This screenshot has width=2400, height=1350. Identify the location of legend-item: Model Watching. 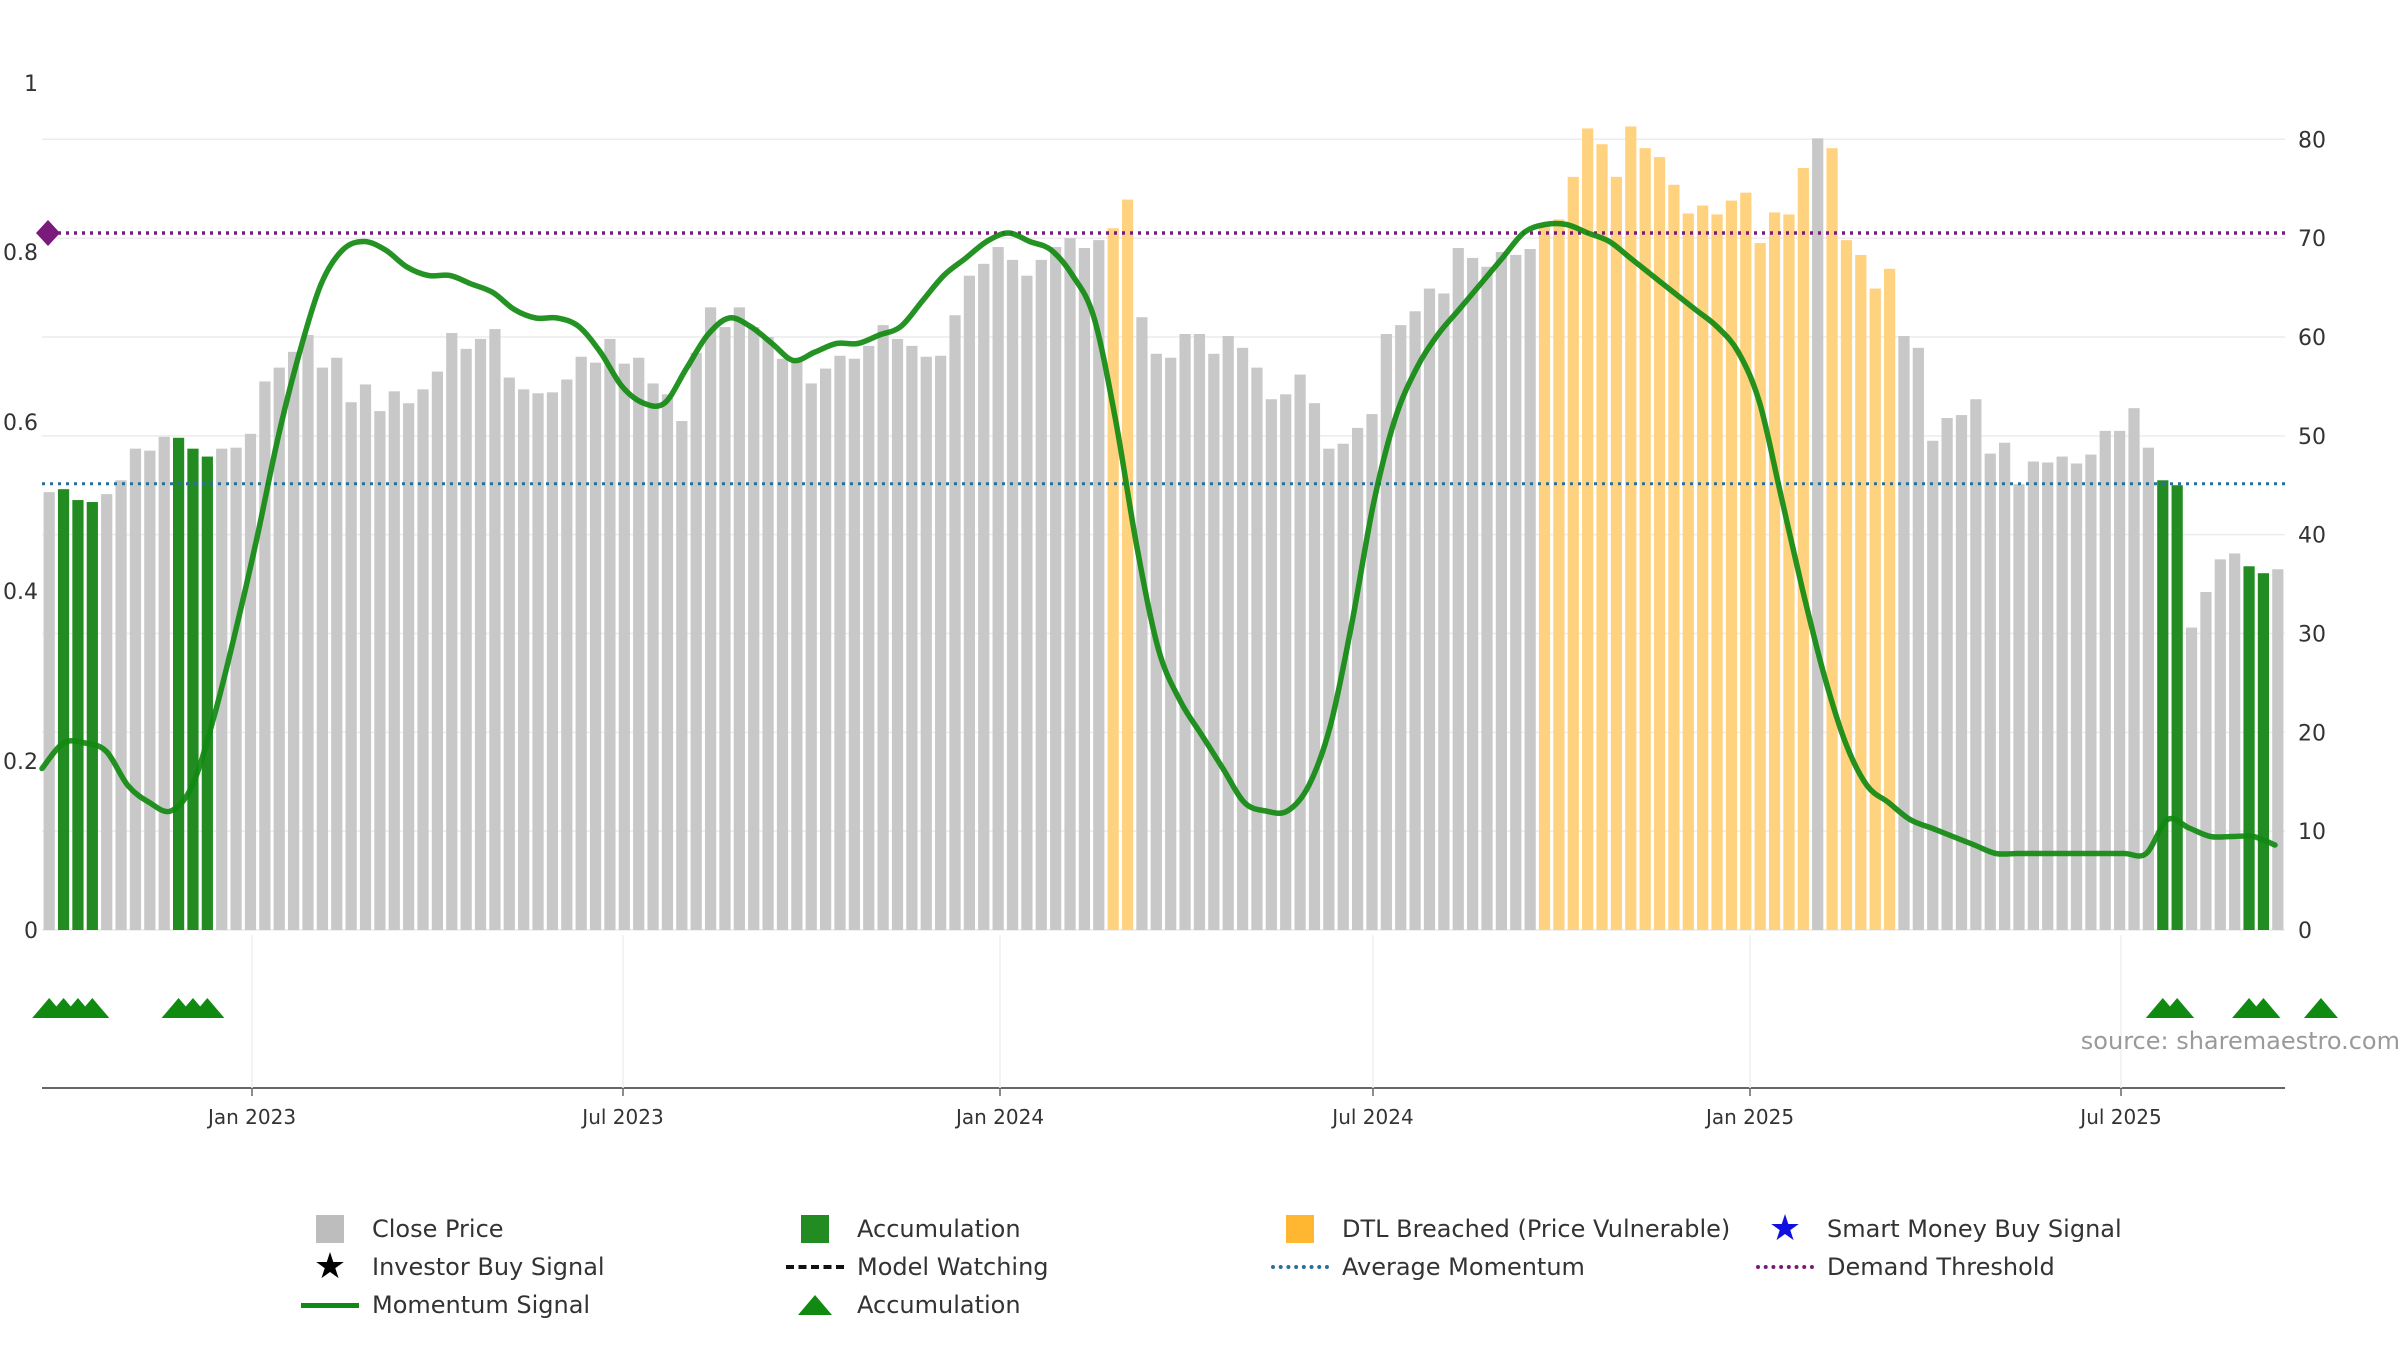
(1027, 1267).